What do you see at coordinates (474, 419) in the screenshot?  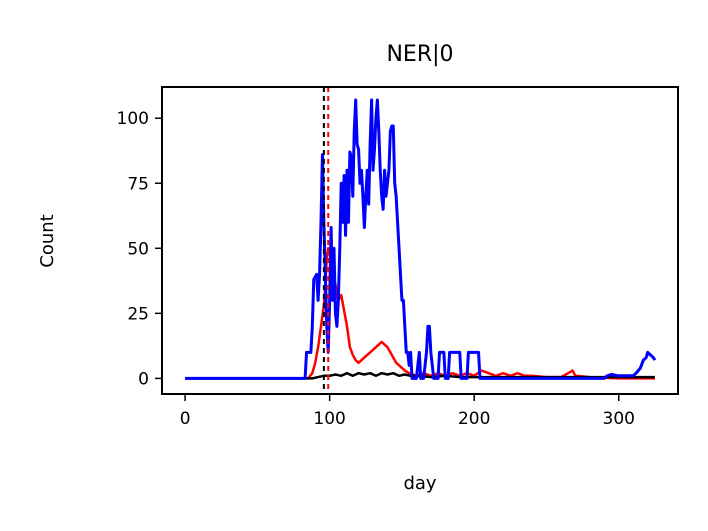 I see `x-tick-label: 200` at bounding box center [474, 419].